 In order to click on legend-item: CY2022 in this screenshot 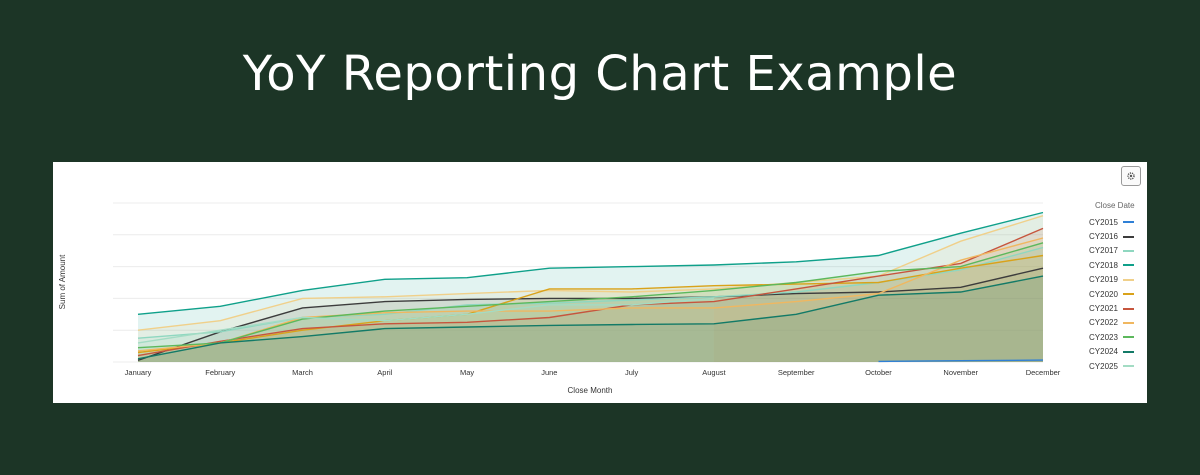, I will do `click(1117, 323)`.